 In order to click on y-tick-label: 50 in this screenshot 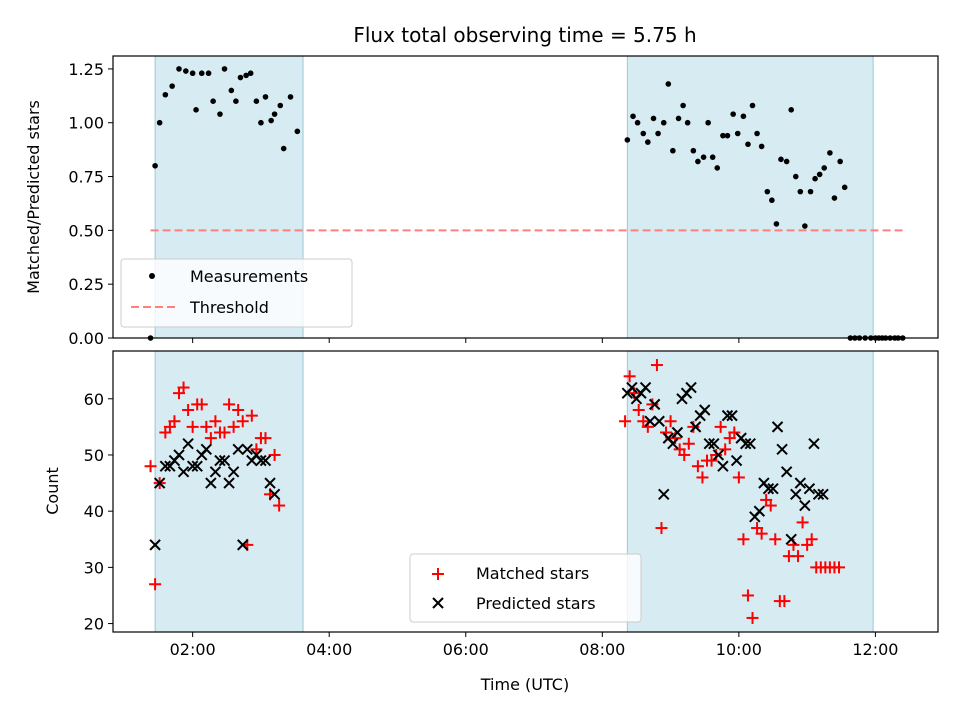, I will do `click(94, 455)`.